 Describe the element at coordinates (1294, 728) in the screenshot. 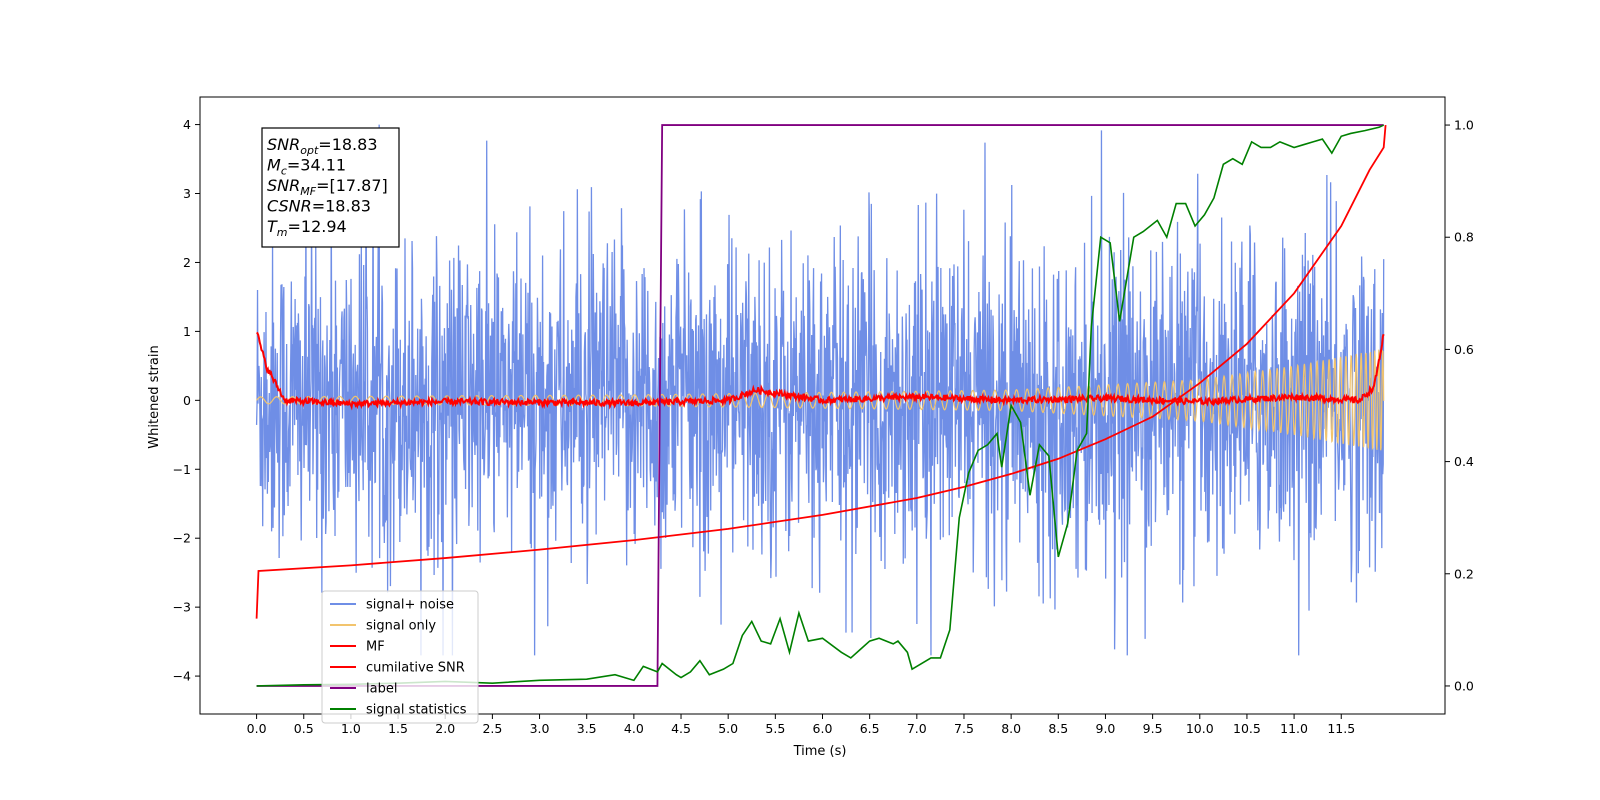

I see `x-tick-label: 11.0` at that location.